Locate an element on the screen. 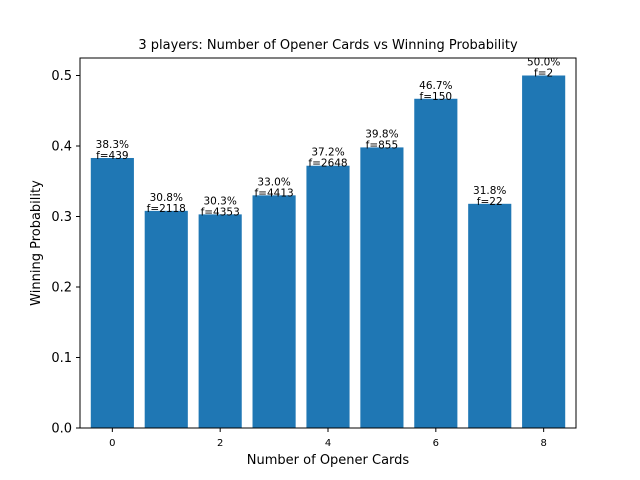  bar-label-frequency: f=2648 is located at coordinates (327, 164).